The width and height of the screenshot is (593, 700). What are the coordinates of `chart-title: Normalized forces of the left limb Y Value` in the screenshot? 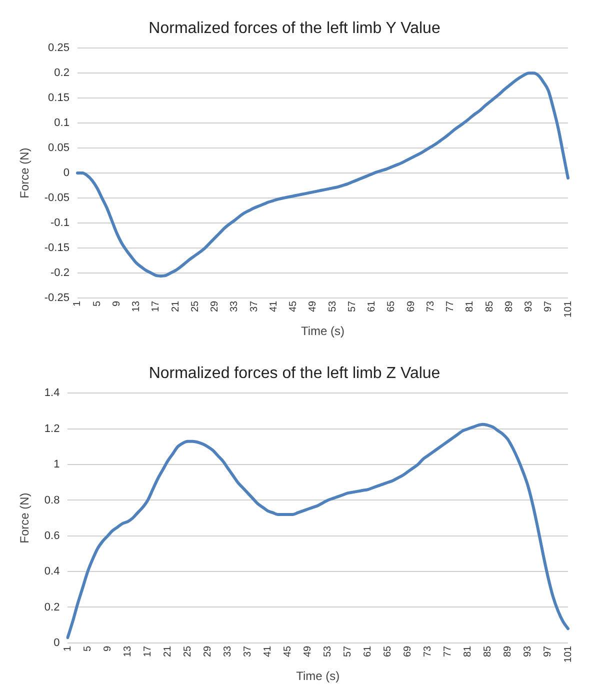 It's located at (294, 29).